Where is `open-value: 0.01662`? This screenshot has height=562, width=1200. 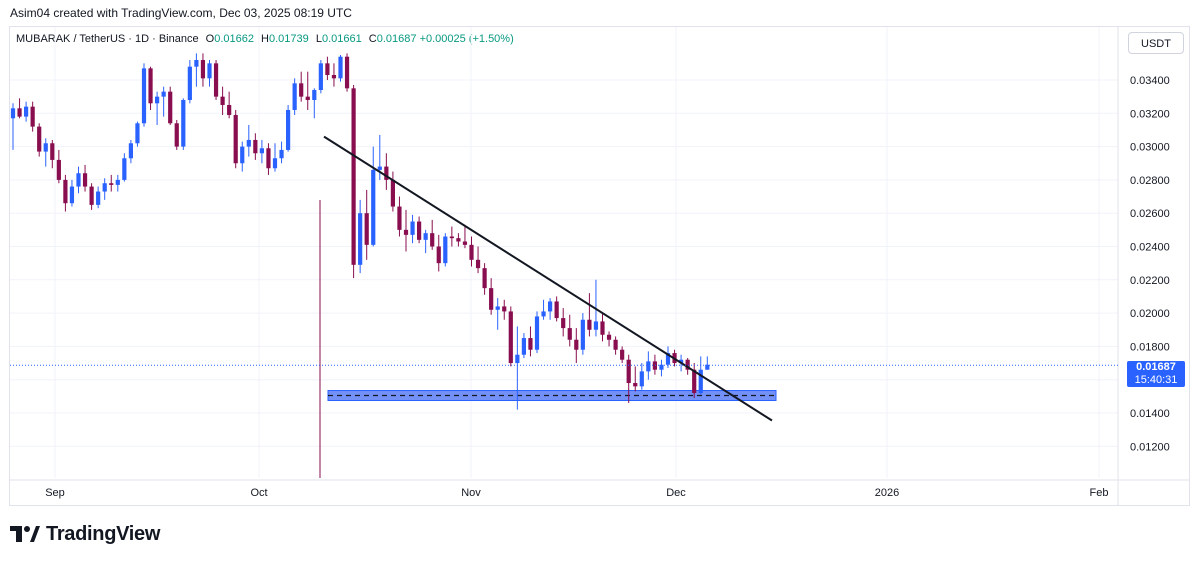
open-value: 0.01662 is located at coordinates (234, 39).